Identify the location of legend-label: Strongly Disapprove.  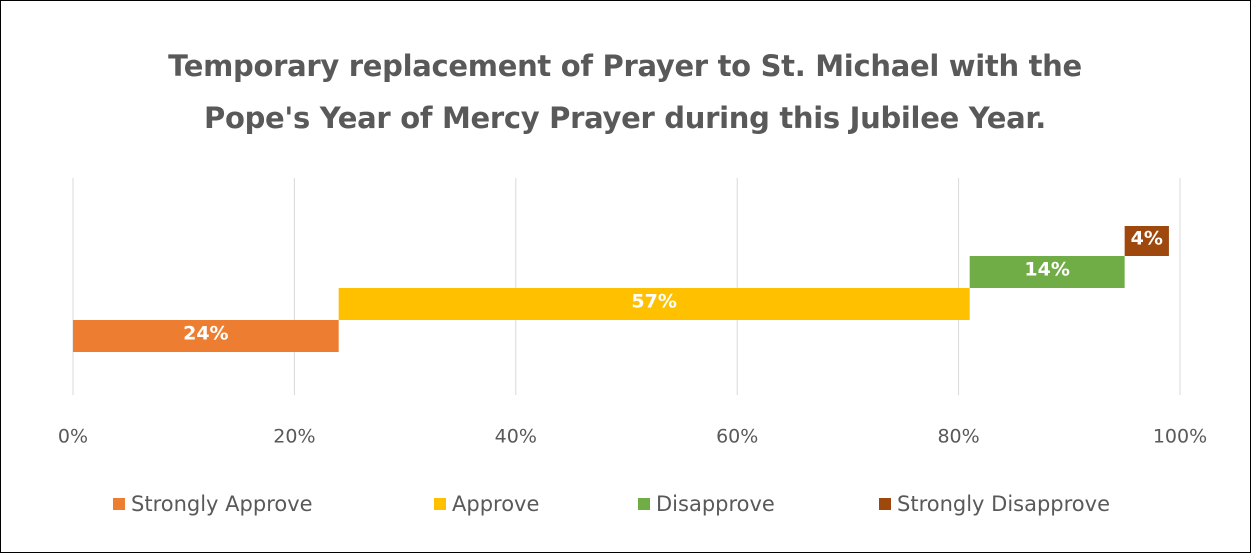
(1003, 504).